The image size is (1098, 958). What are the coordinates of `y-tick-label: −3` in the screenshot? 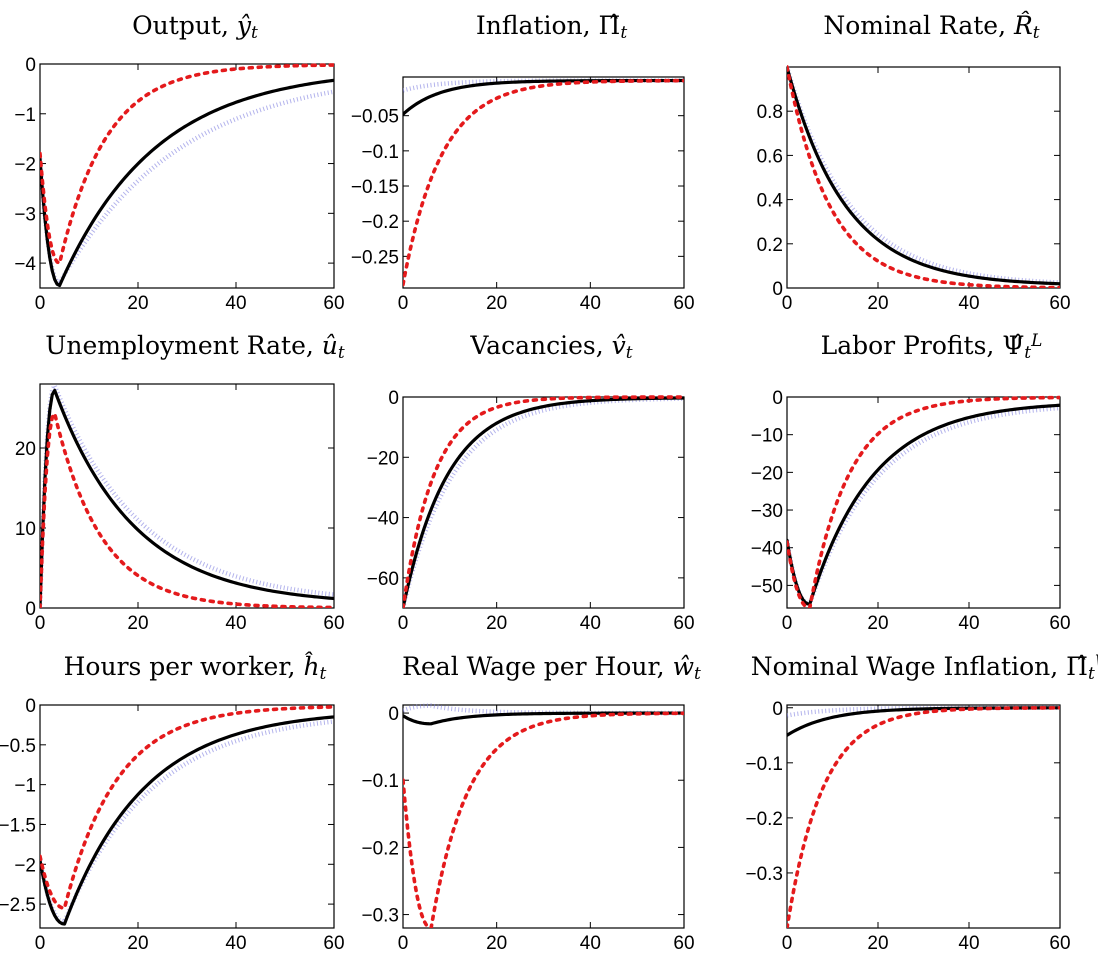 It's located at (25, 214).